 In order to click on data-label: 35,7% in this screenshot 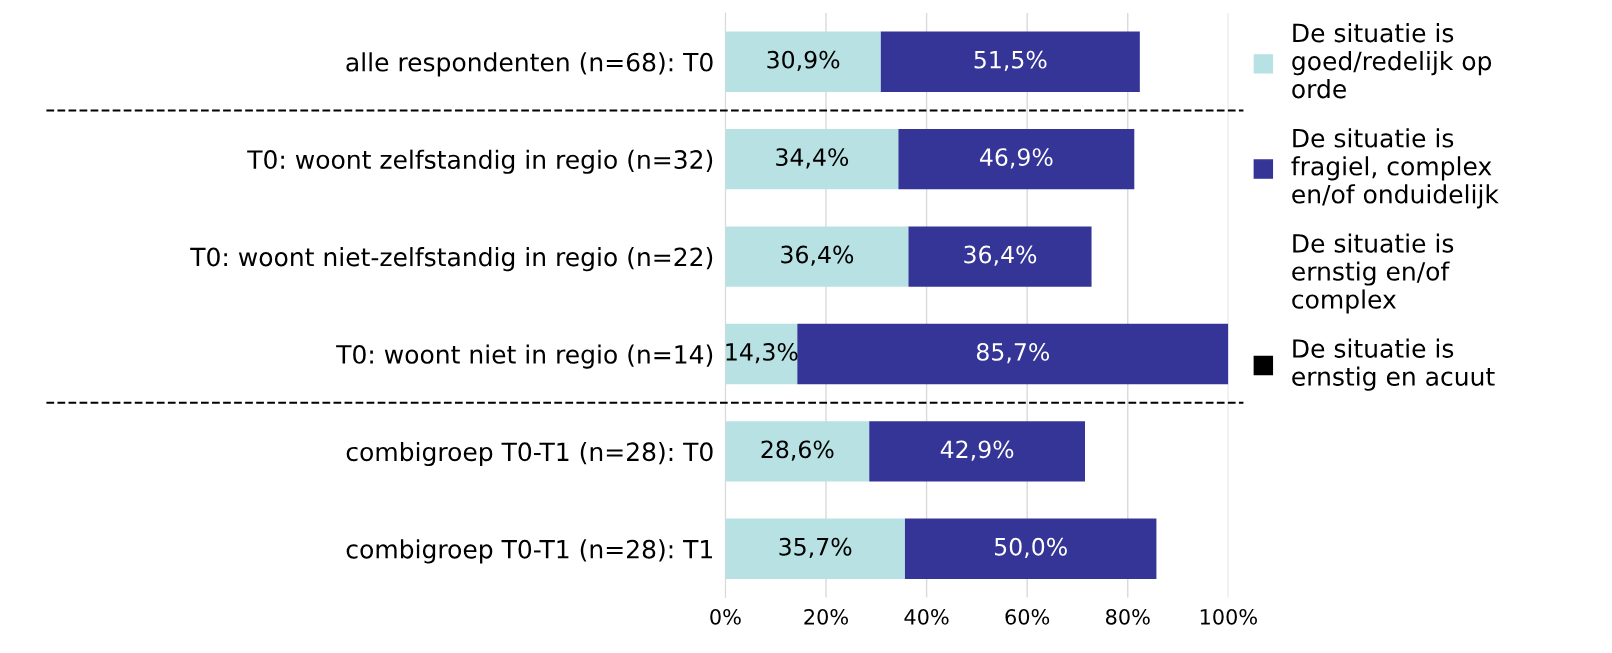, I will do `click(815, 548)`.